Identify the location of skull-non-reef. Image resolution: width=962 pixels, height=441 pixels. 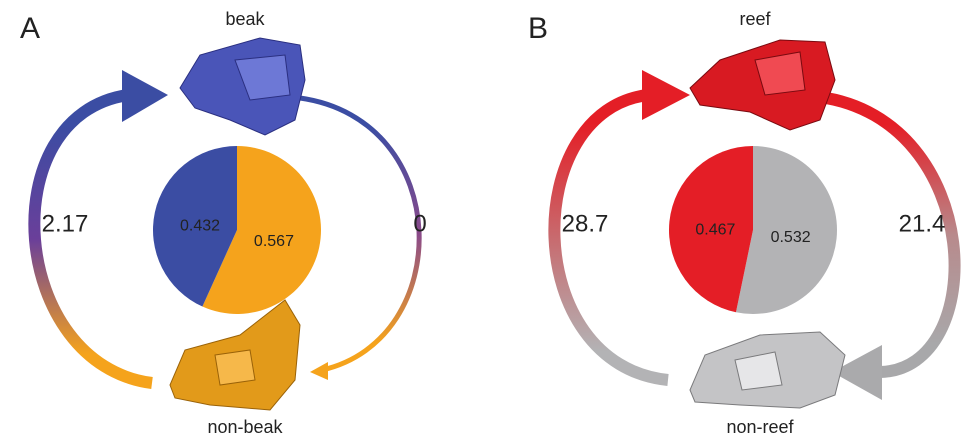
(767, 370).